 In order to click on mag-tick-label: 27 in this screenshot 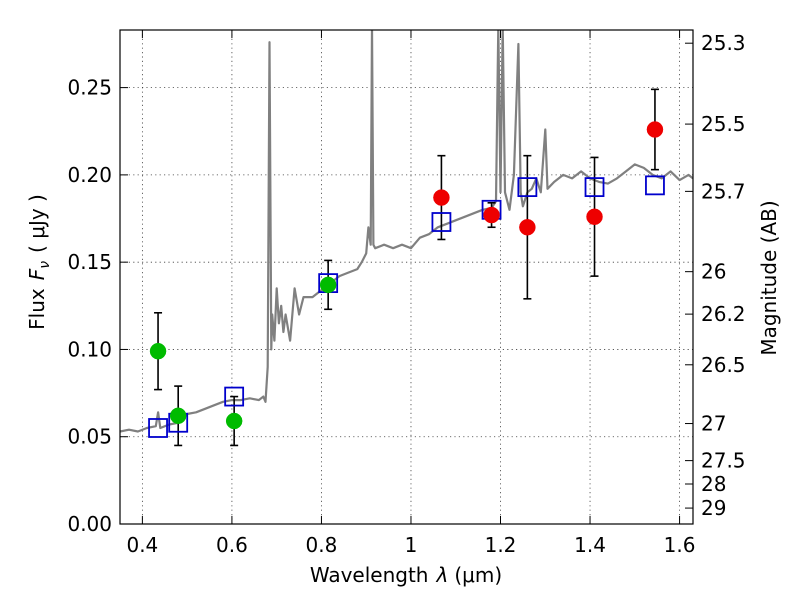, I will do `click(713, 424)`.